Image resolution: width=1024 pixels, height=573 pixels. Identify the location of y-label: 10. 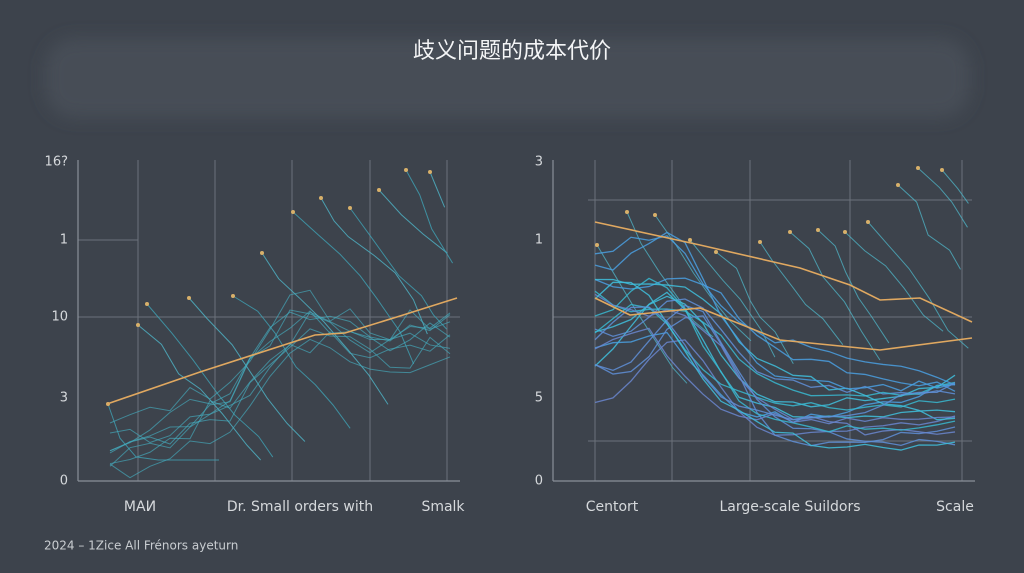
(59, 317).